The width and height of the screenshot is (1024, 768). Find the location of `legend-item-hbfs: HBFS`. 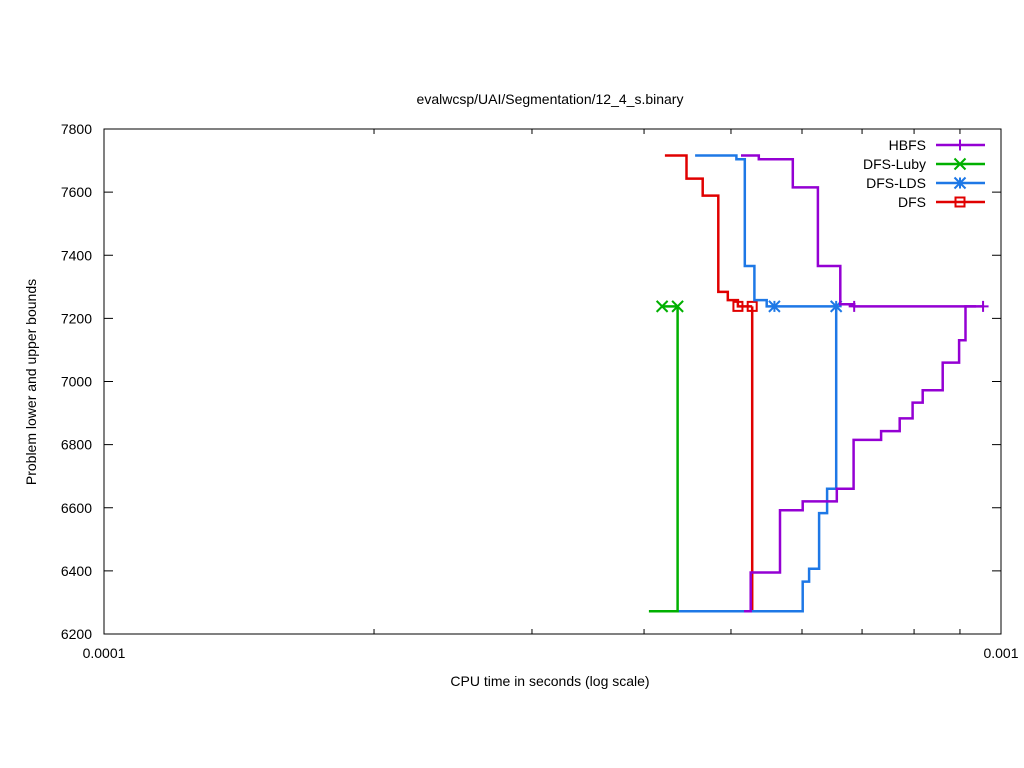

legend-item-hbfs: HBFS is located at coordinates (937, 145).